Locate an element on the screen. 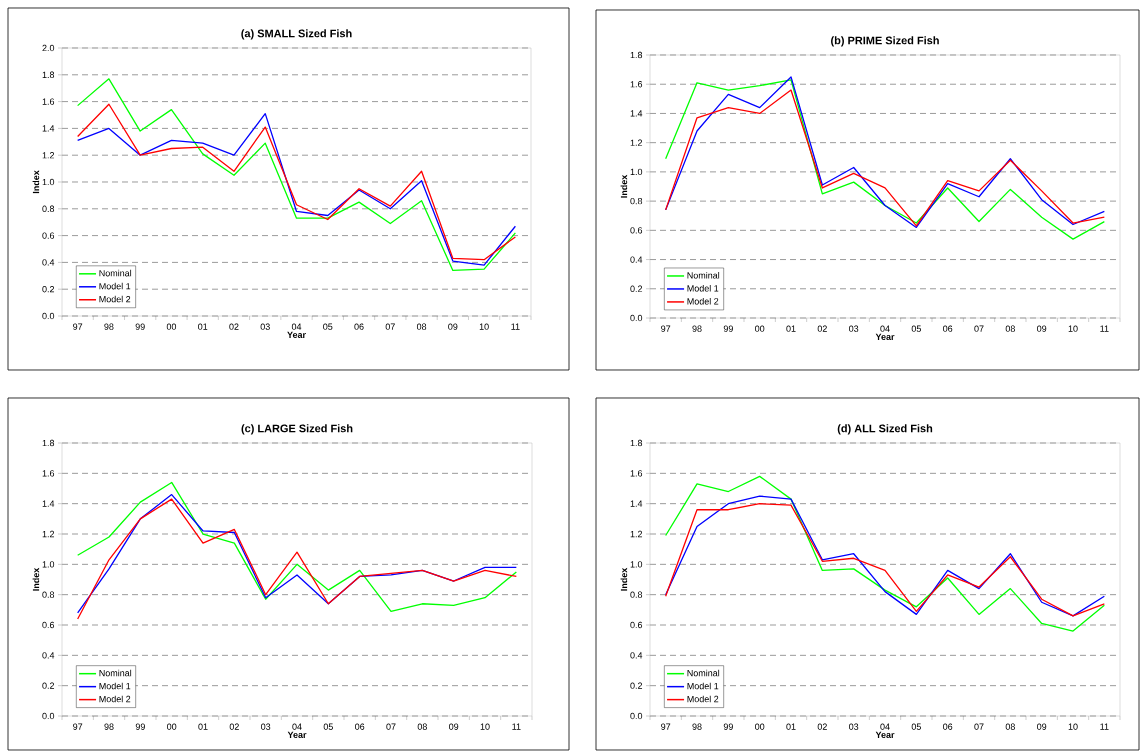 The height and width of the screenshot is (752, 1143). chart-title: (b) PRIME Sized Fish is located at coordinates (885, 41).